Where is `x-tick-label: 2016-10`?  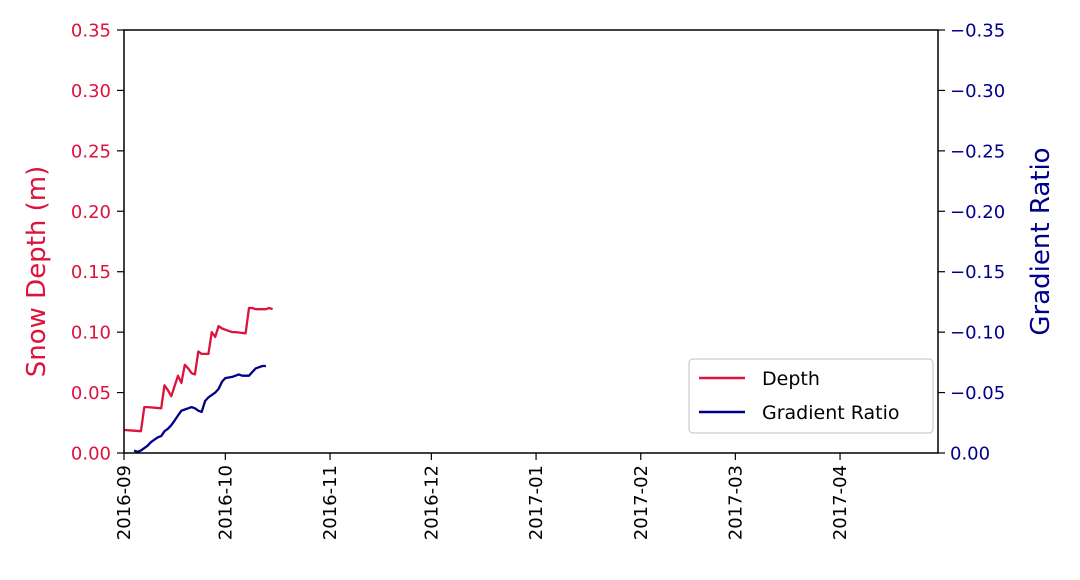 x-tick-label: 2016-10 is located at coordinates (225, 502).